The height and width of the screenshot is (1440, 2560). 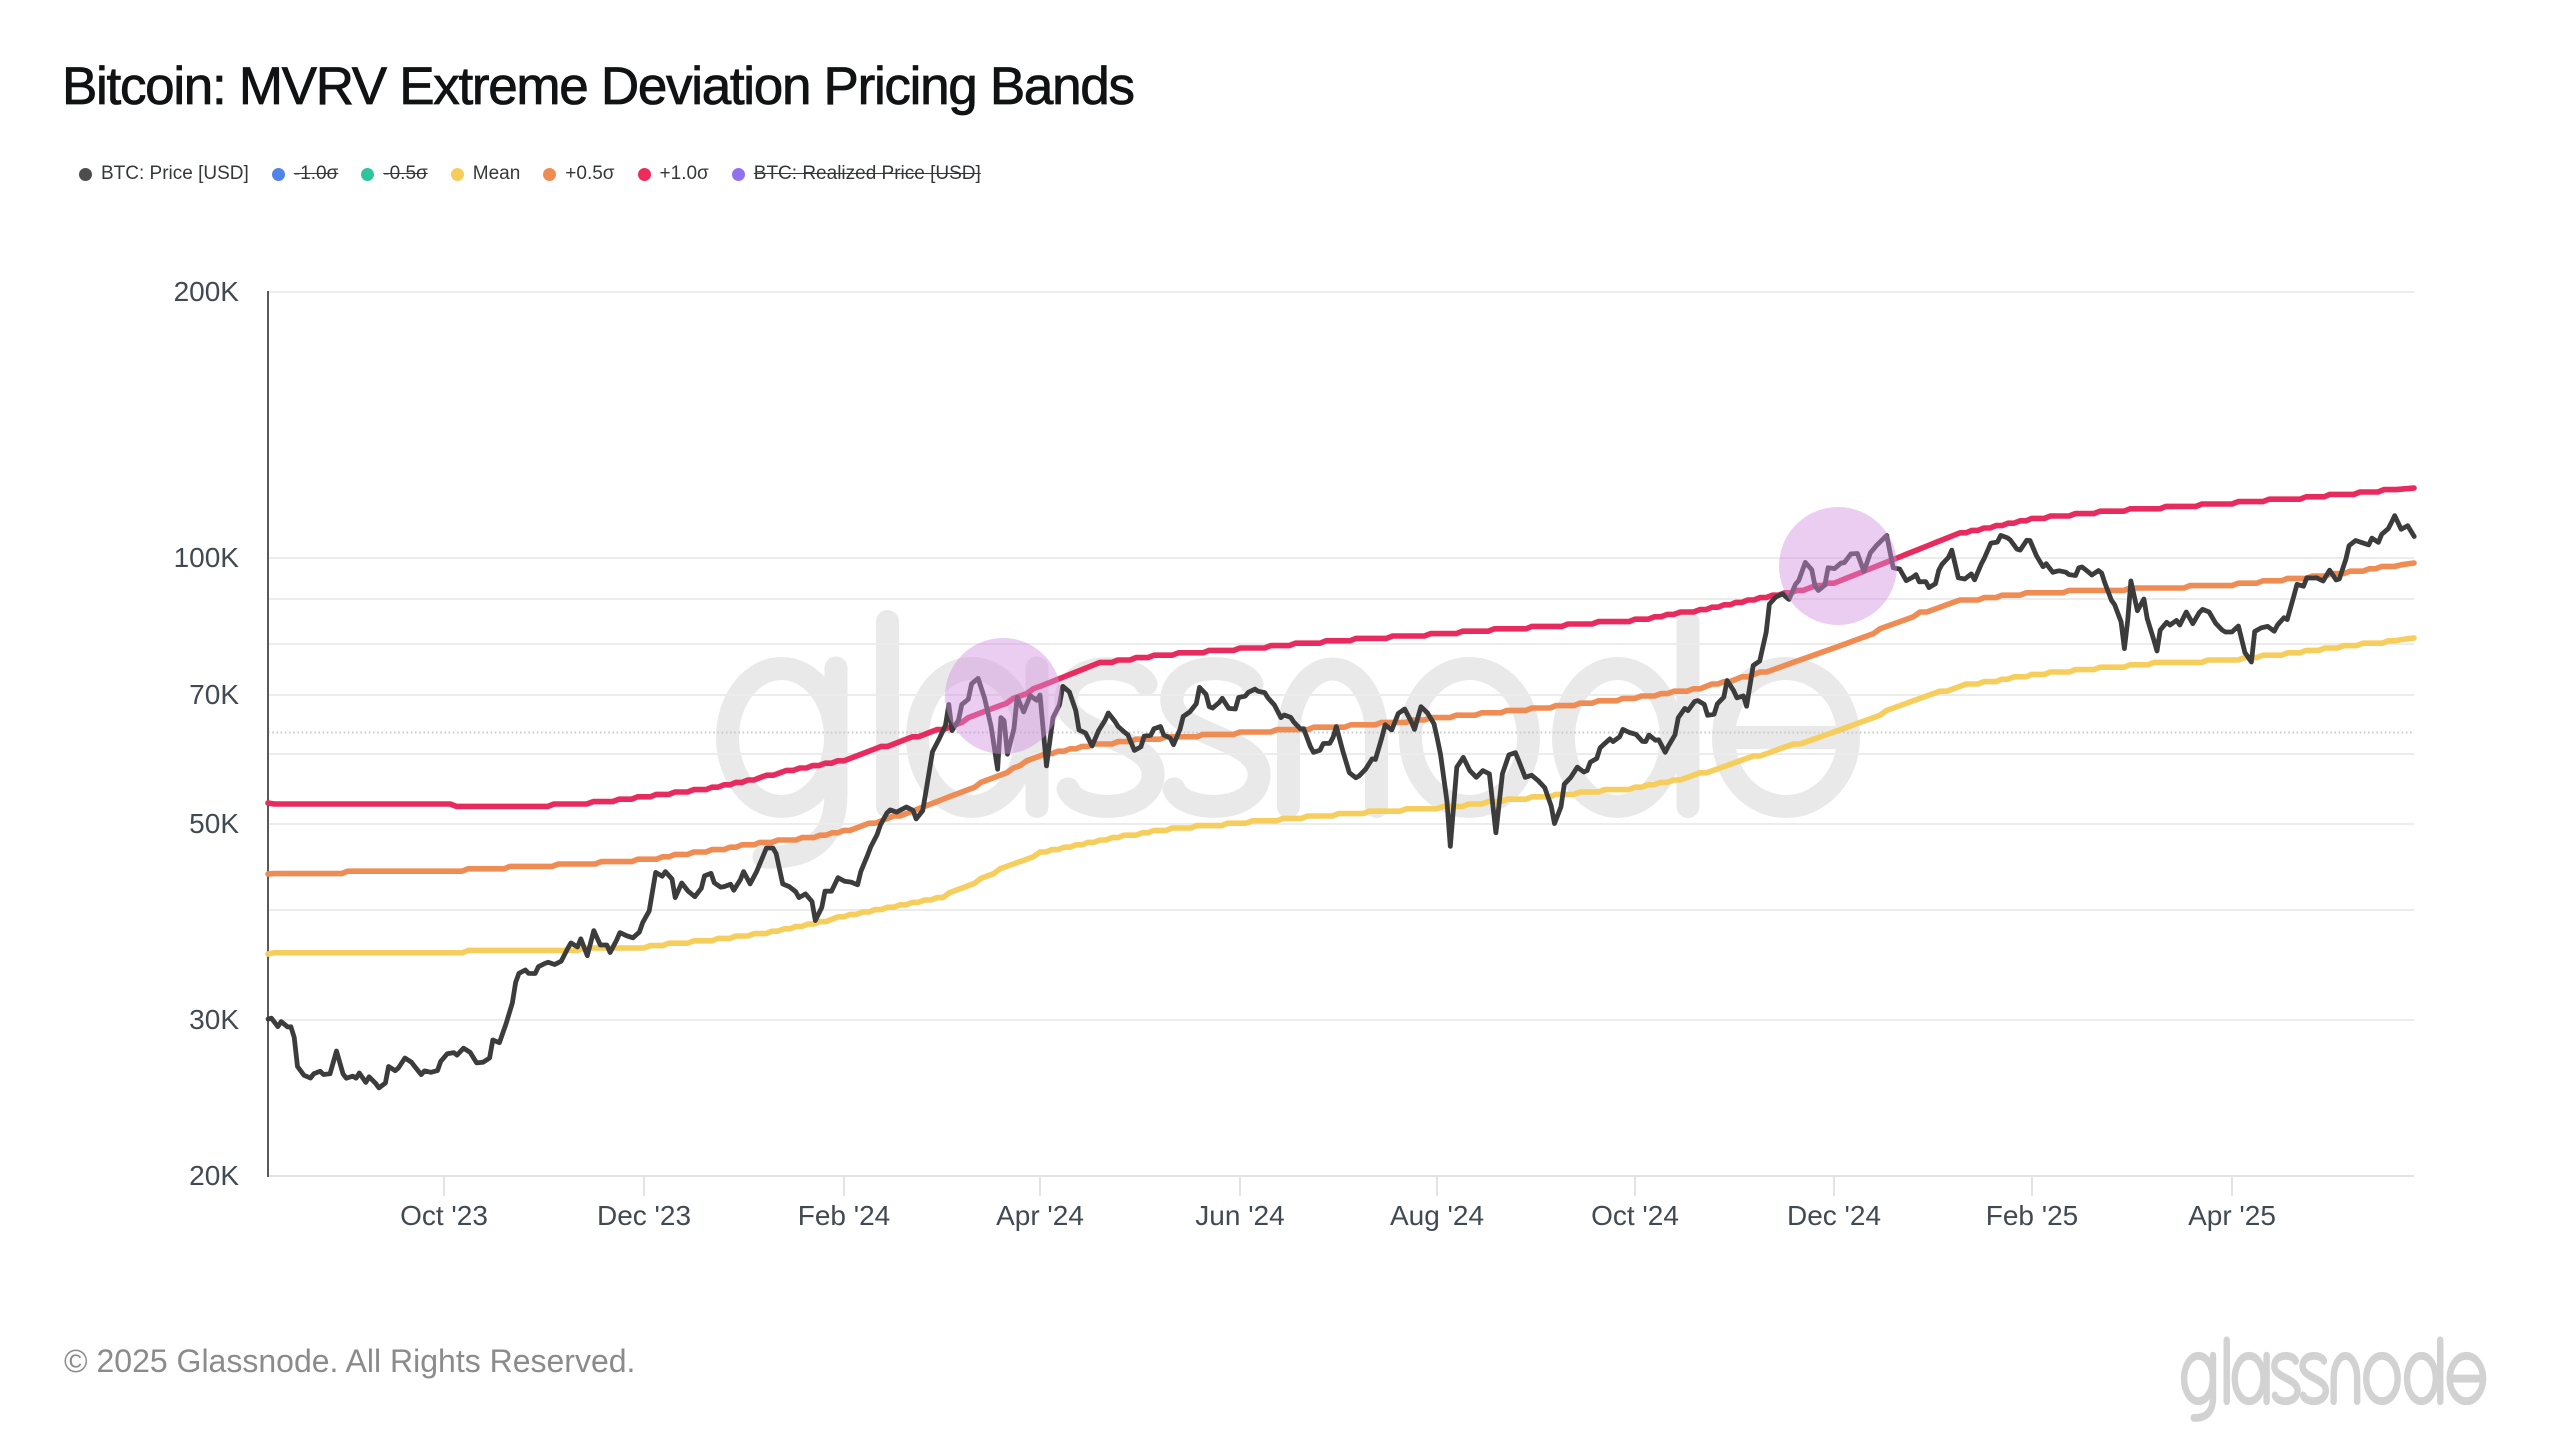 I want to click on svg-text: Jun '24, so click(x=1239, y=1215).